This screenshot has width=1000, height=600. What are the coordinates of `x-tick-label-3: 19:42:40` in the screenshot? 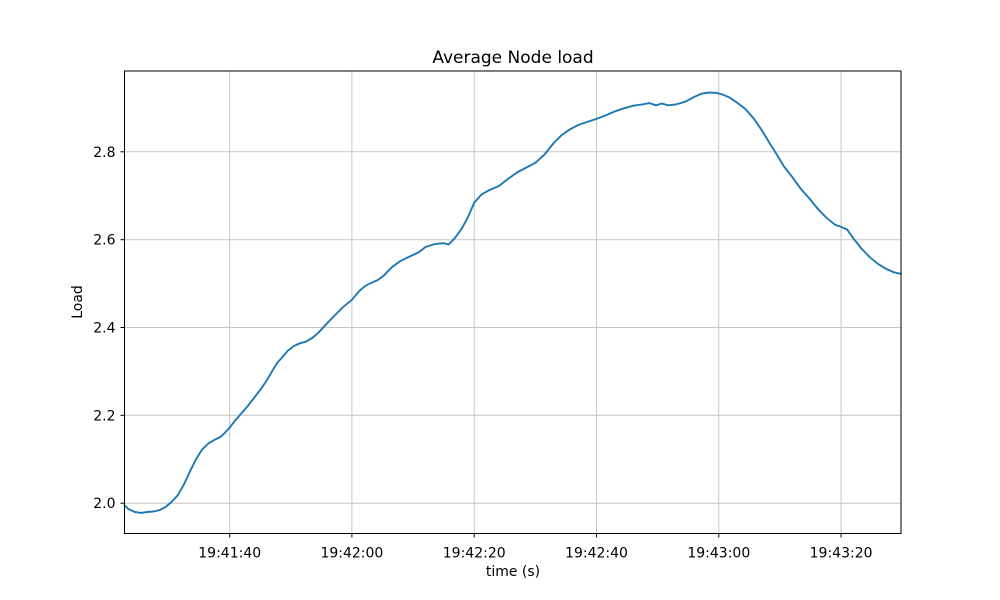 It's located at (596, 554).